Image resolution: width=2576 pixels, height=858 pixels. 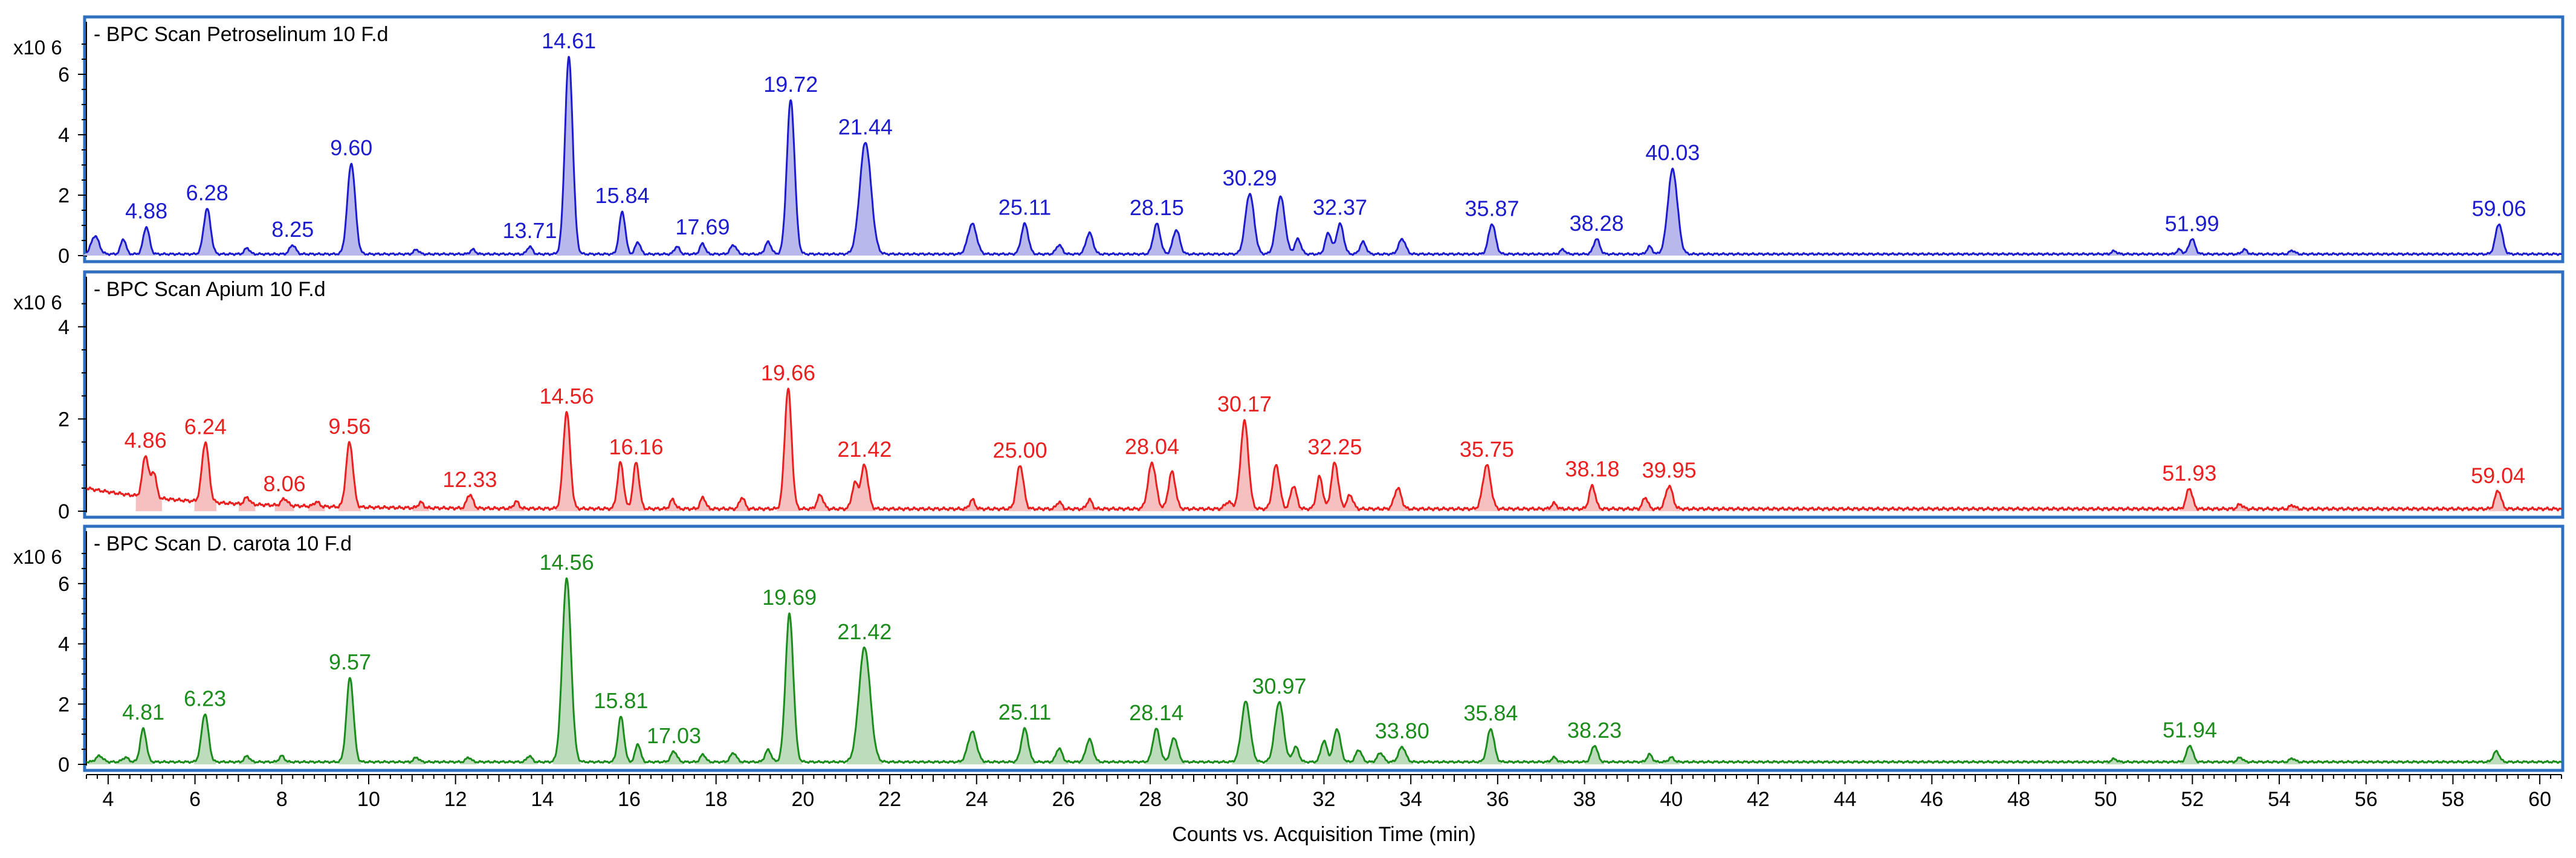 What do you see at coordinates (789, 597) in the screenshot?
I see `peak-label: 19.69` at bounding box center [789, 597].